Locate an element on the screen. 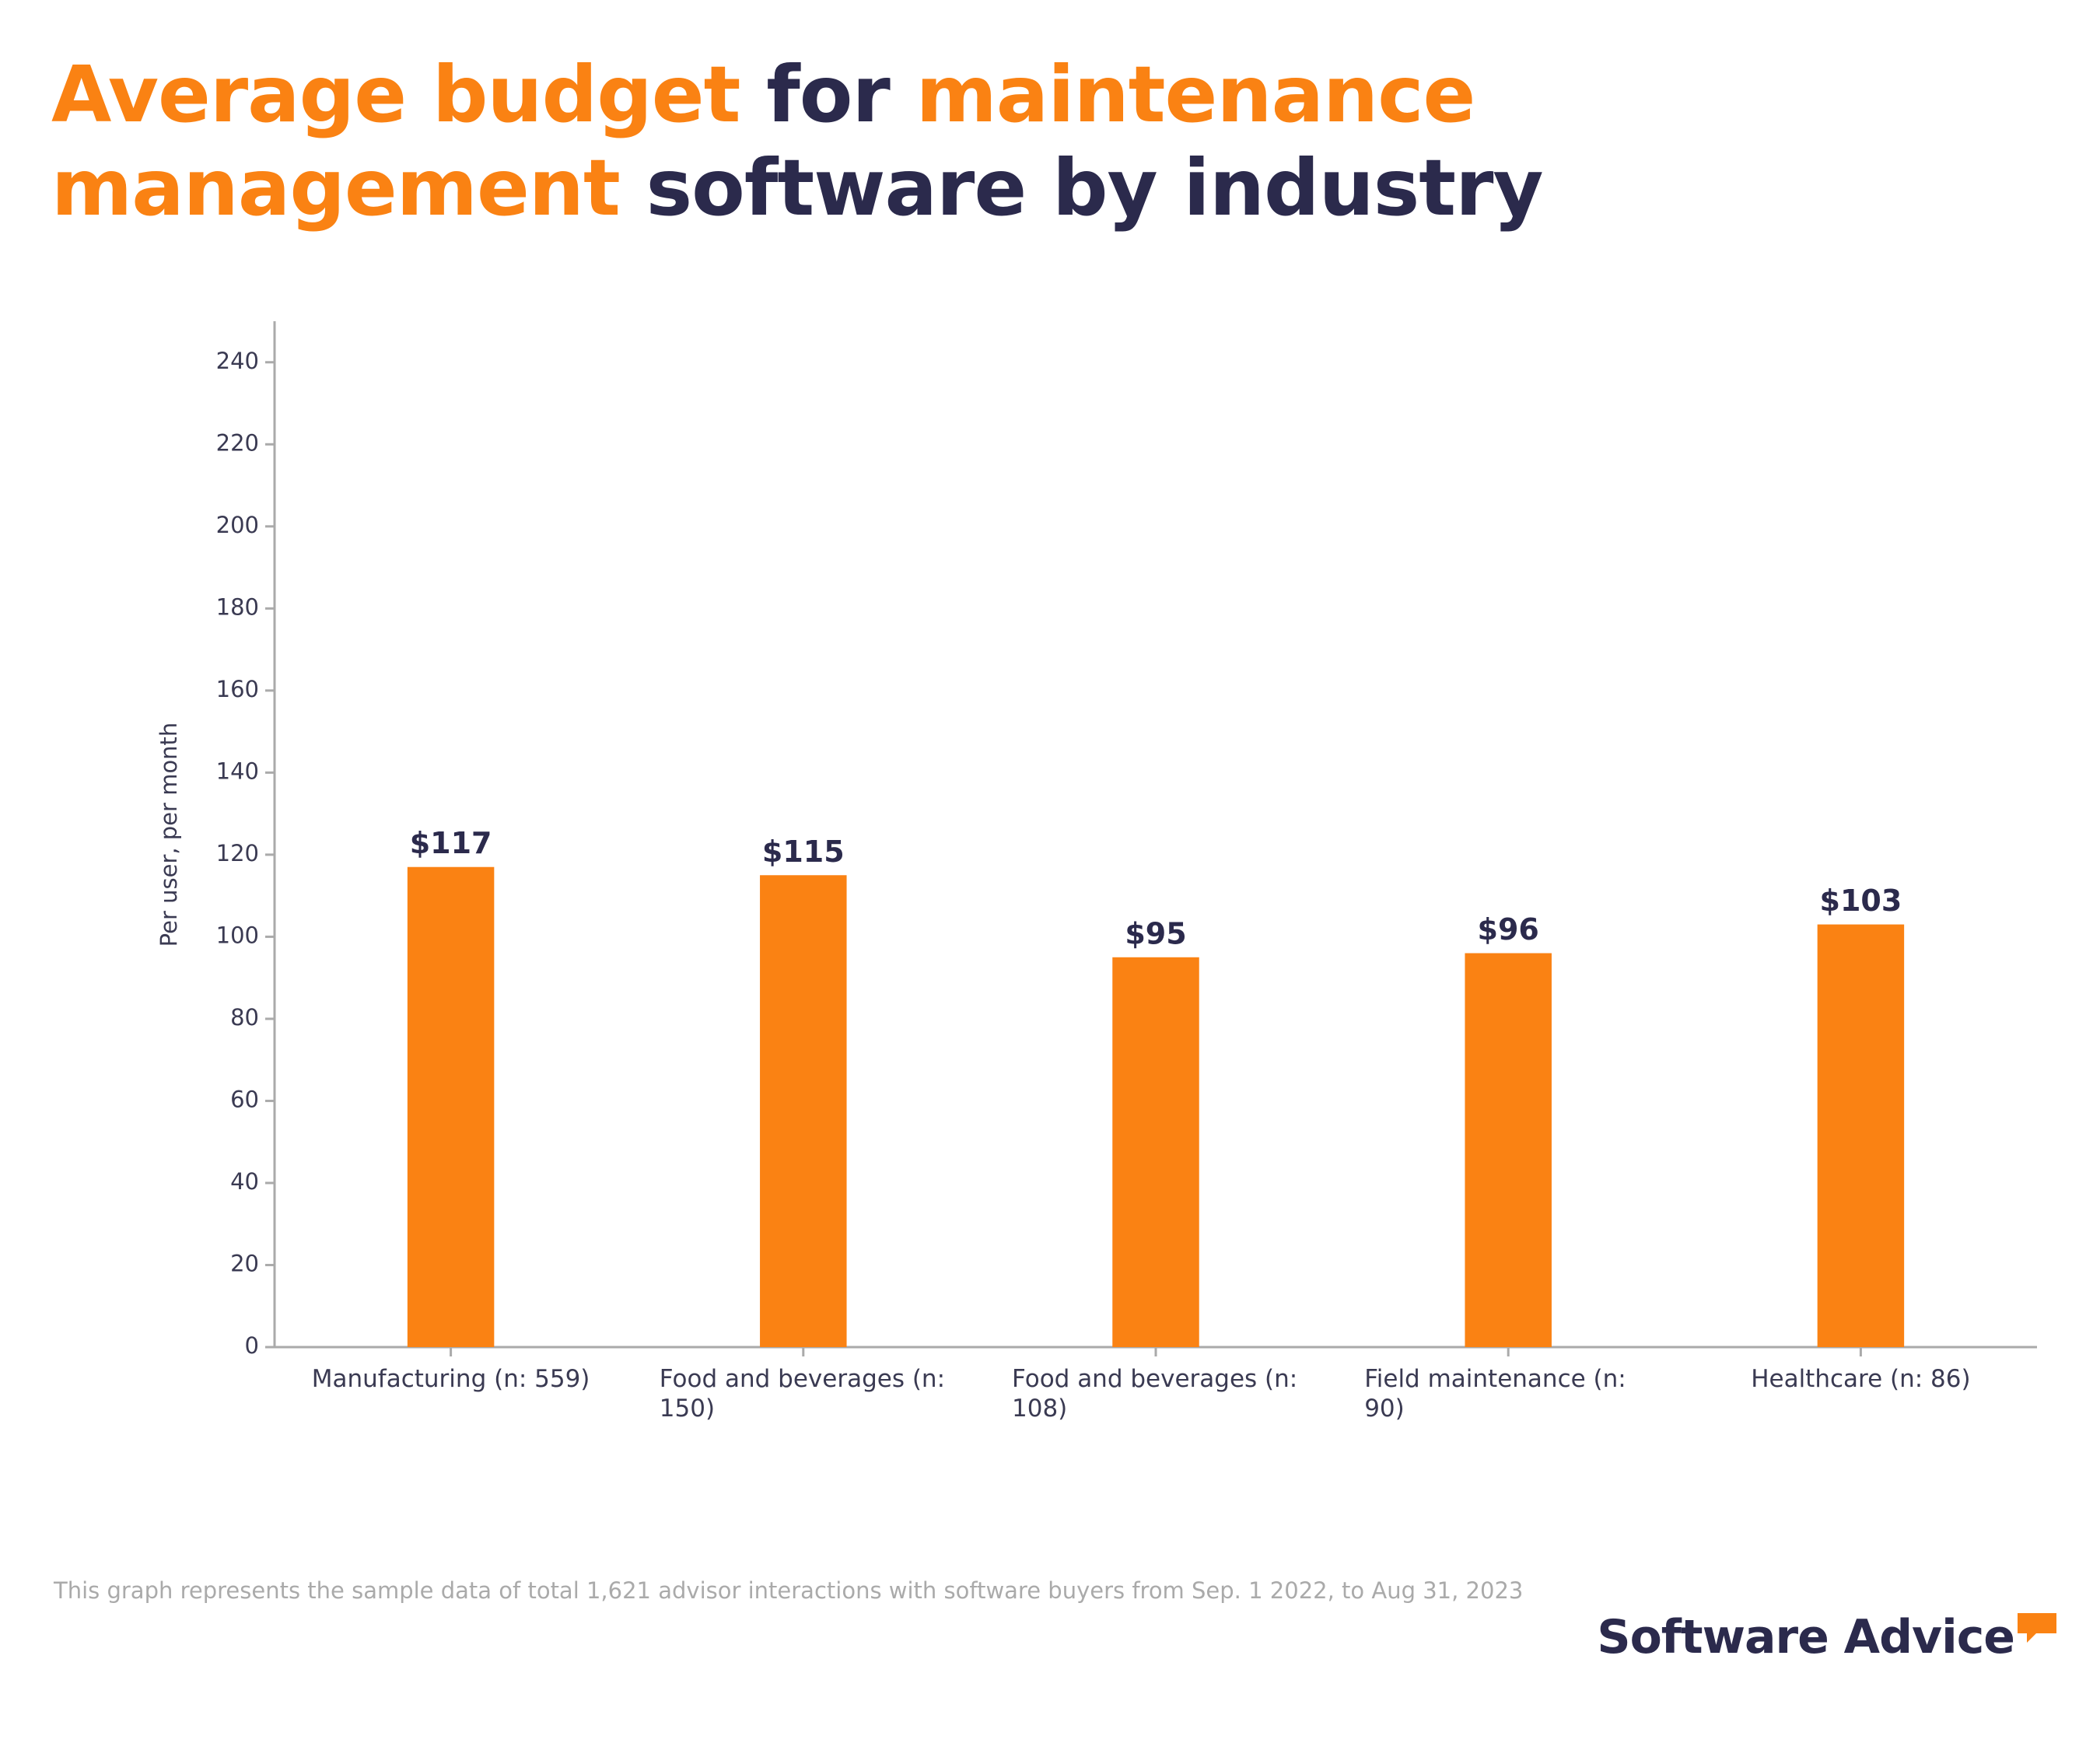 The width and height of the screenshot is (2100, 1750). x-tick-label-wrap: Food and beverages (n: 108) is located at coordinates (1156, 1394).